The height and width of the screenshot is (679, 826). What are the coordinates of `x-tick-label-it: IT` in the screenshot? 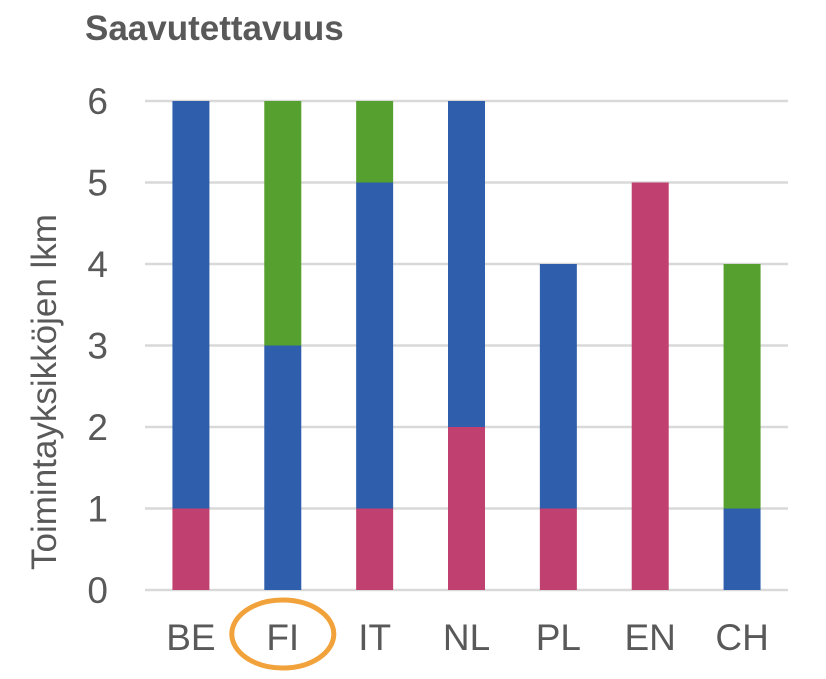 It's located at (374, 637).